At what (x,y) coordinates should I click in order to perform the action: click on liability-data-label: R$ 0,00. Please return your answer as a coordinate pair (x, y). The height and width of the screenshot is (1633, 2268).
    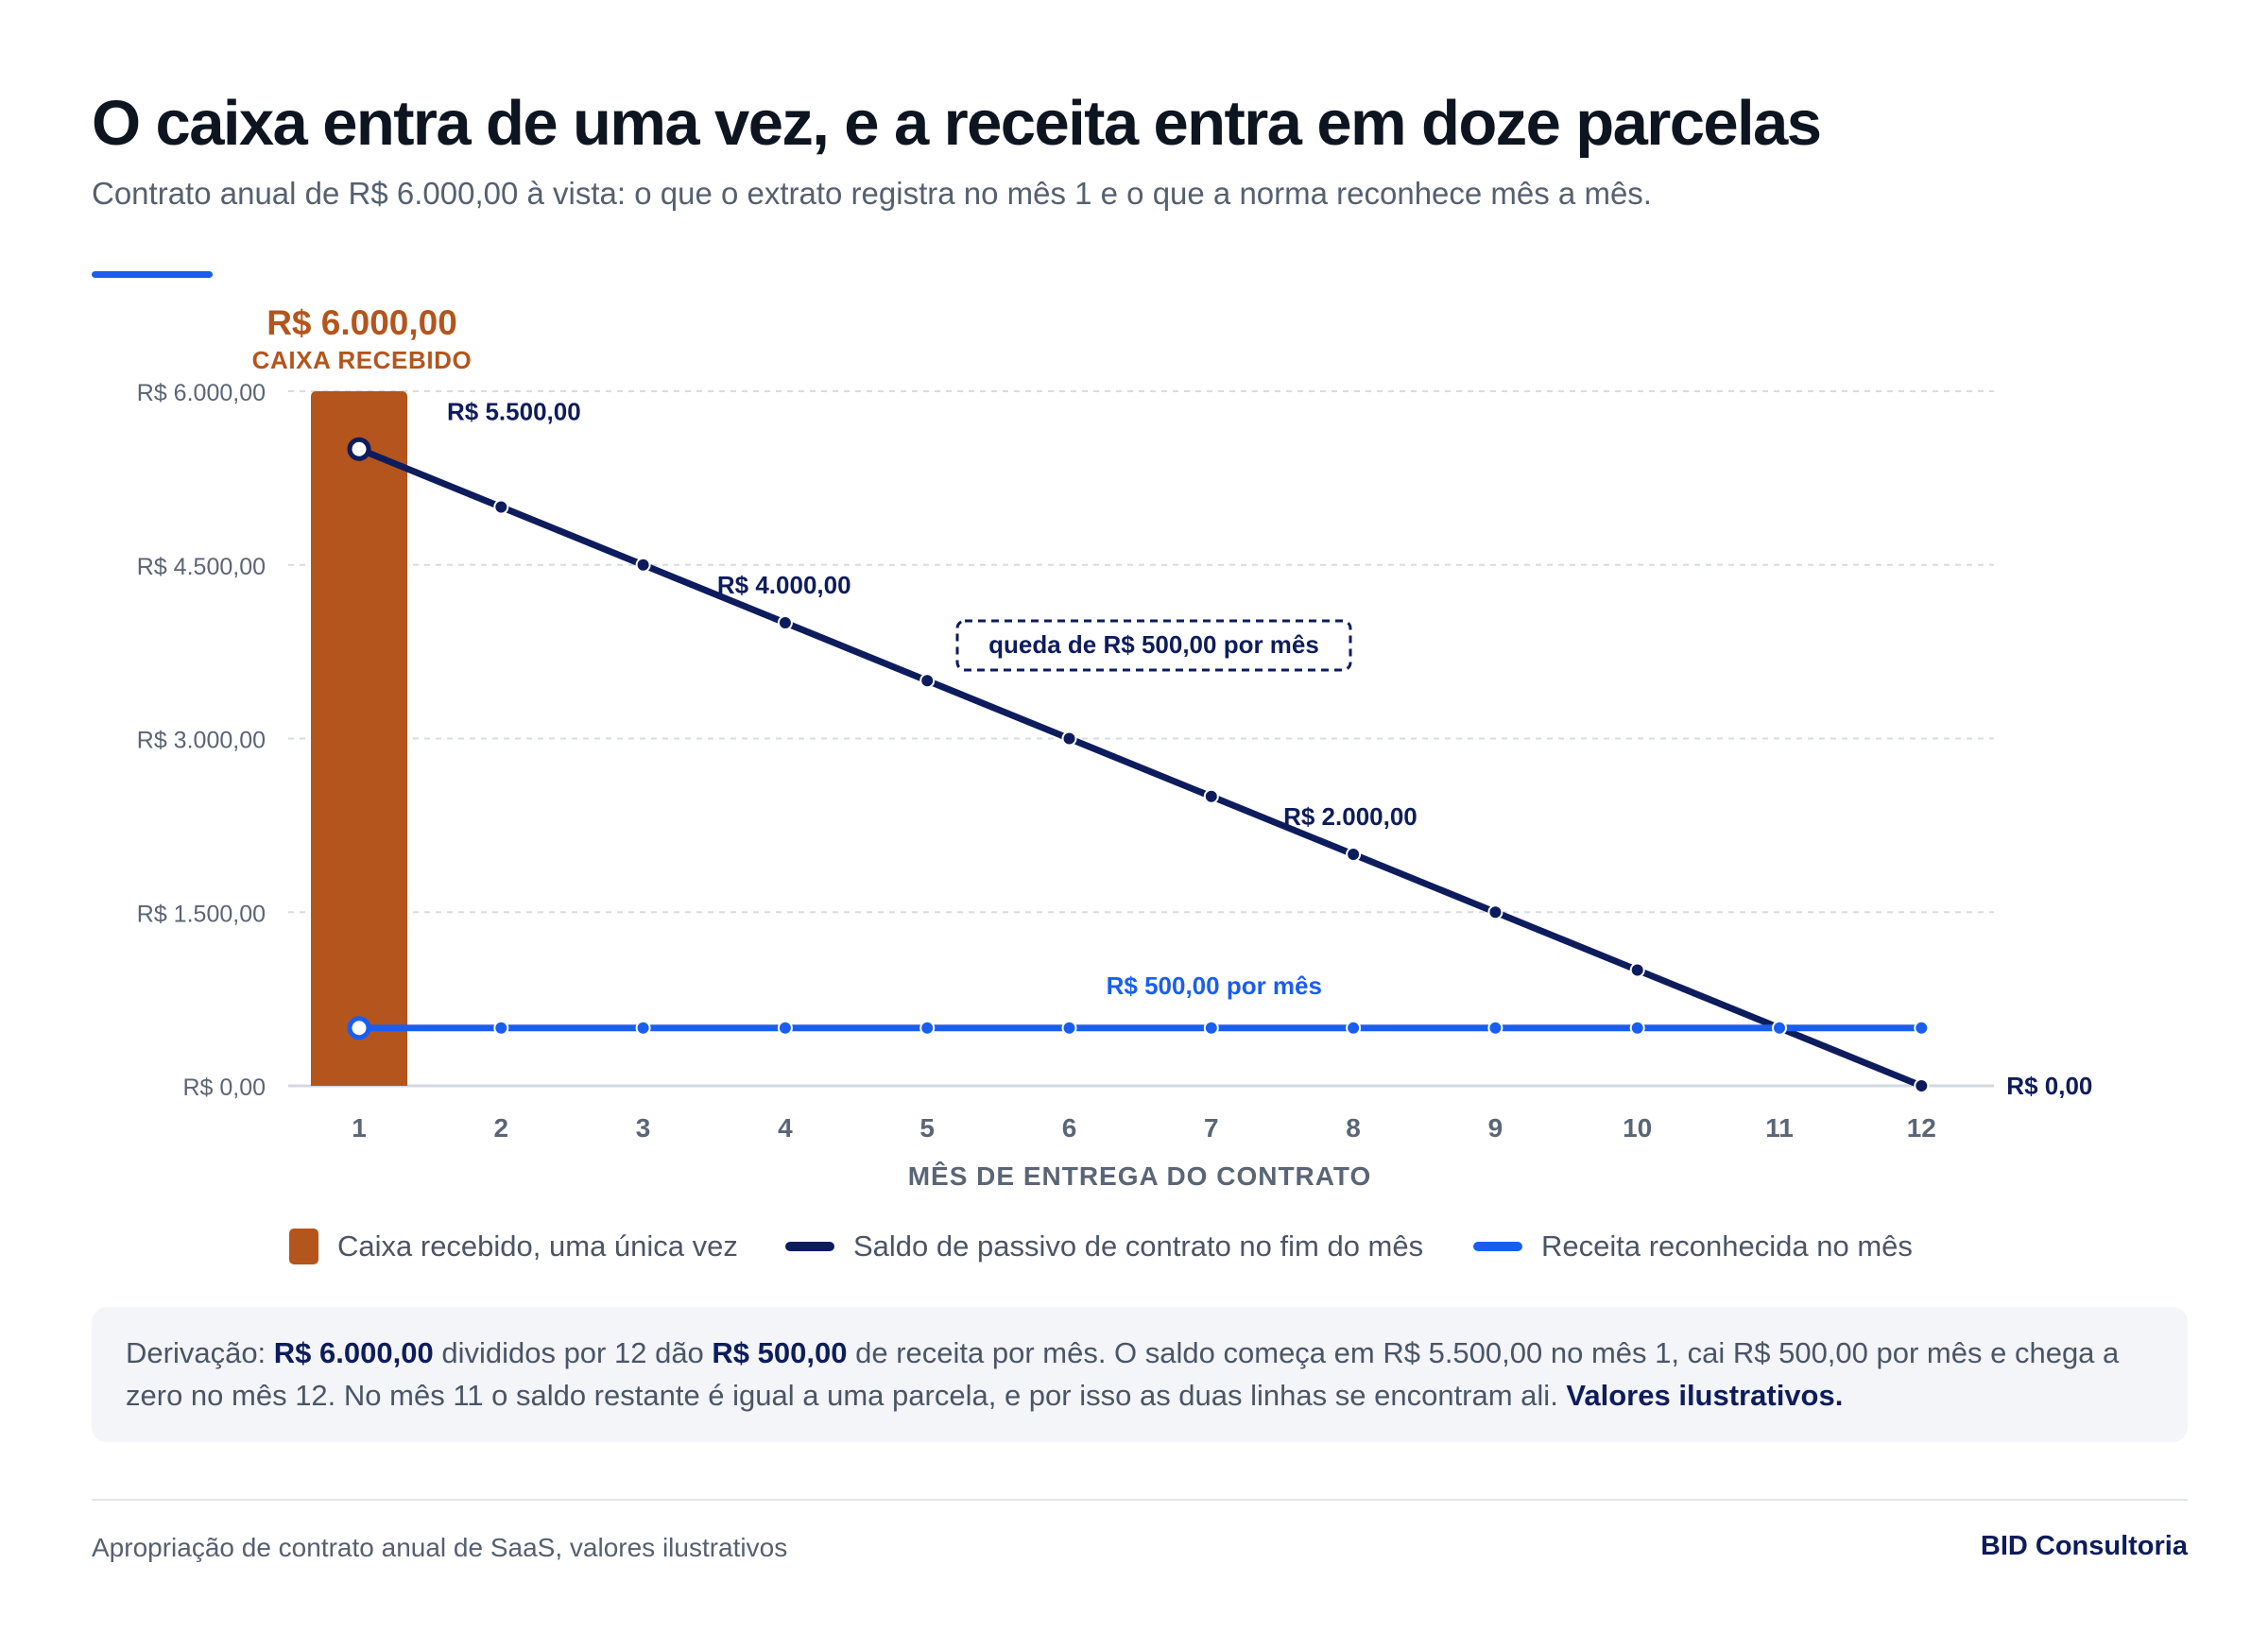
    Looking at the image, I should click on (2049, 1086).